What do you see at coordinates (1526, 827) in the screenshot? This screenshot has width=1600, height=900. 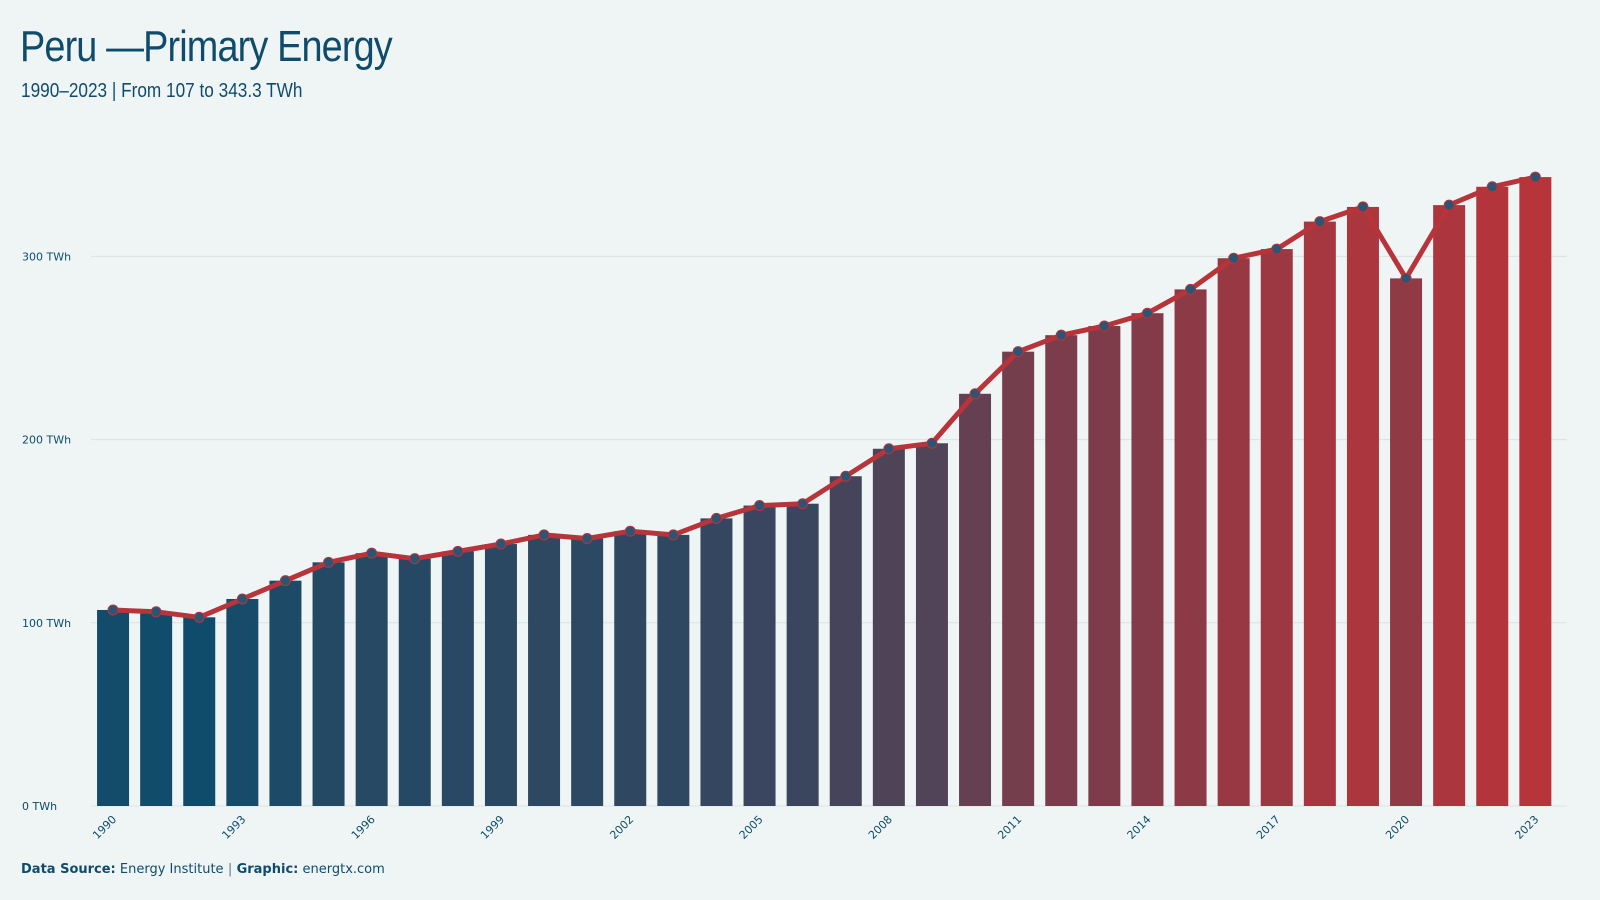 I see `x-tick-label: 2023` at bounding box center [1526, 827].